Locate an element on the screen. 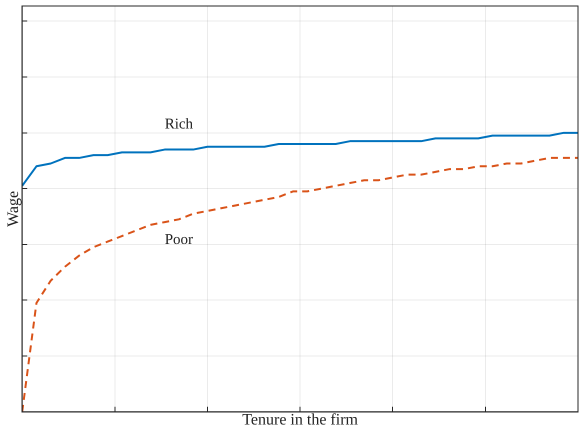 This screenshot has width=579, height=434. series-label: Rich is located at coordinates (179, 124).